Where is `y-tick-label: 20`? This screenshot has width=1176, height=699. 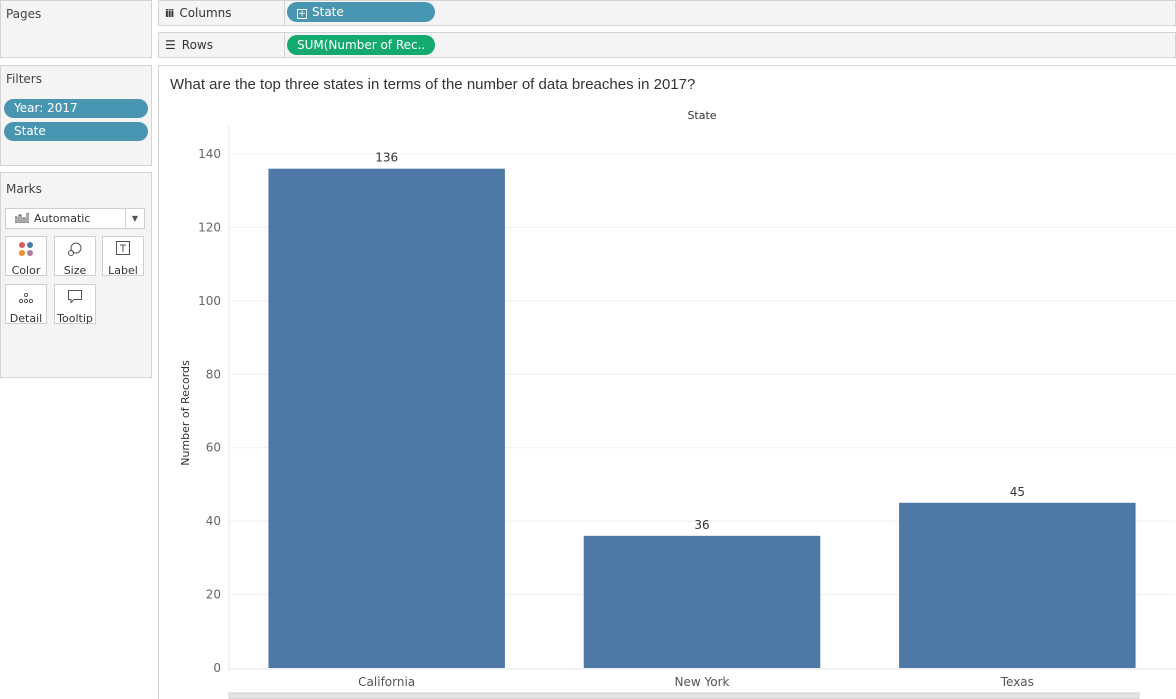
y-tick-label: 20 is located at coordinates (213, 595).